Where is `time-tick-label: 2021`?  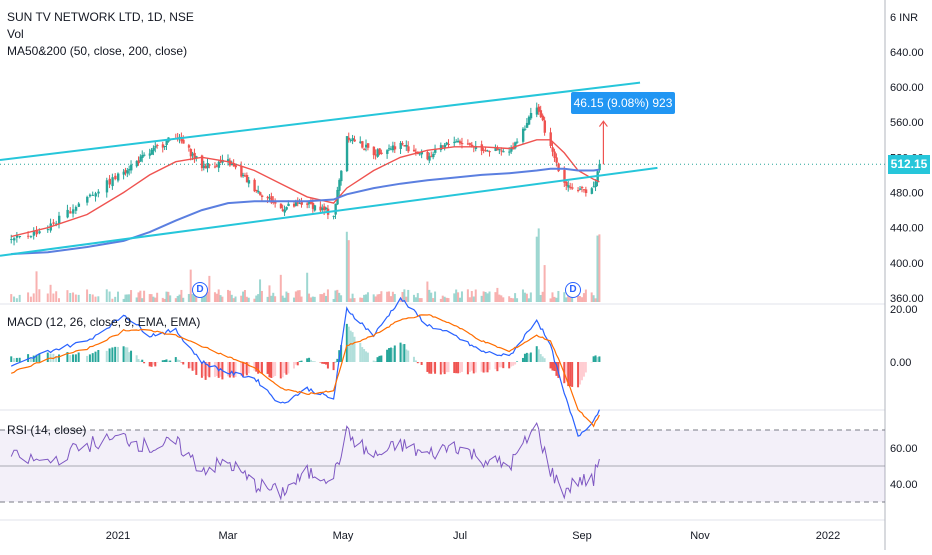
time-tick-label: 2021 is located at coordinates (118, 536).